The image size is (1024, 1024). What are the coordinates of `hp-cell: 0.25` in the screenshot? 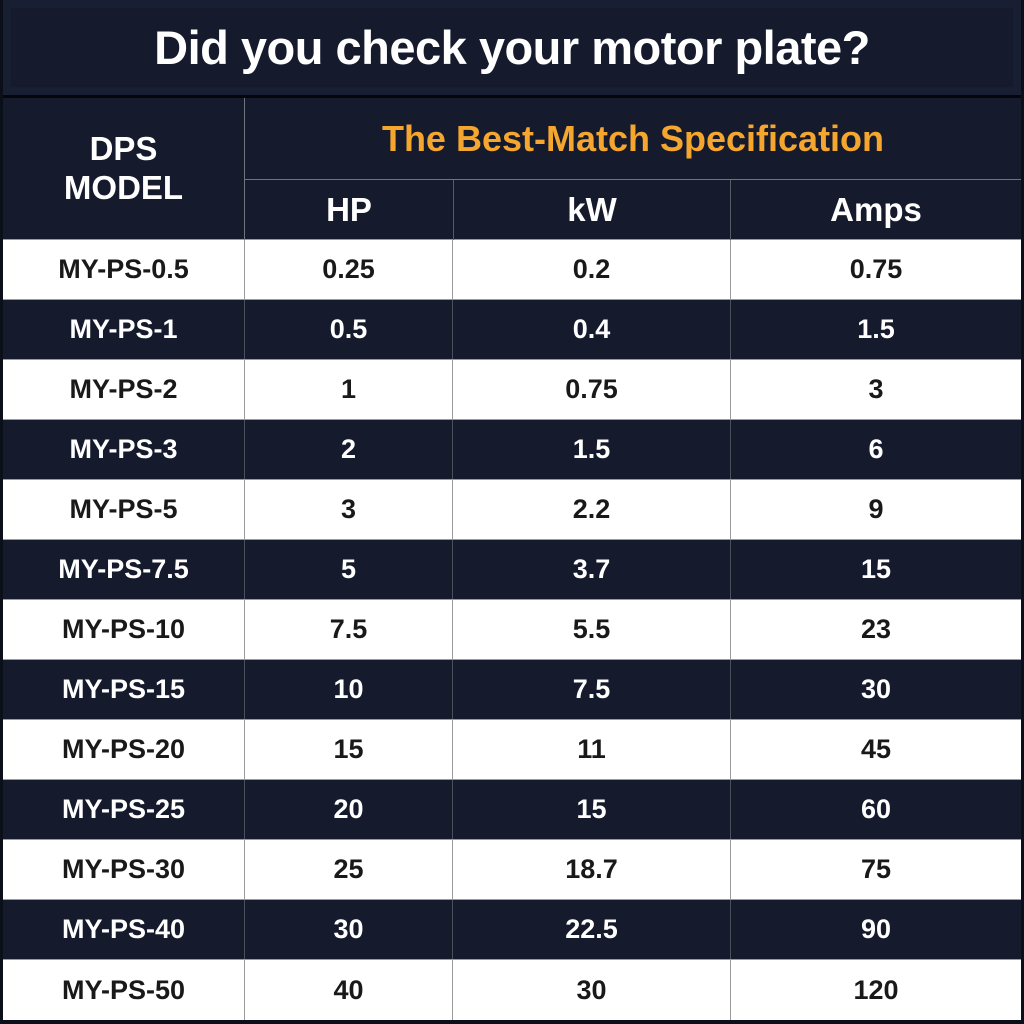 It's located at (349, 269).